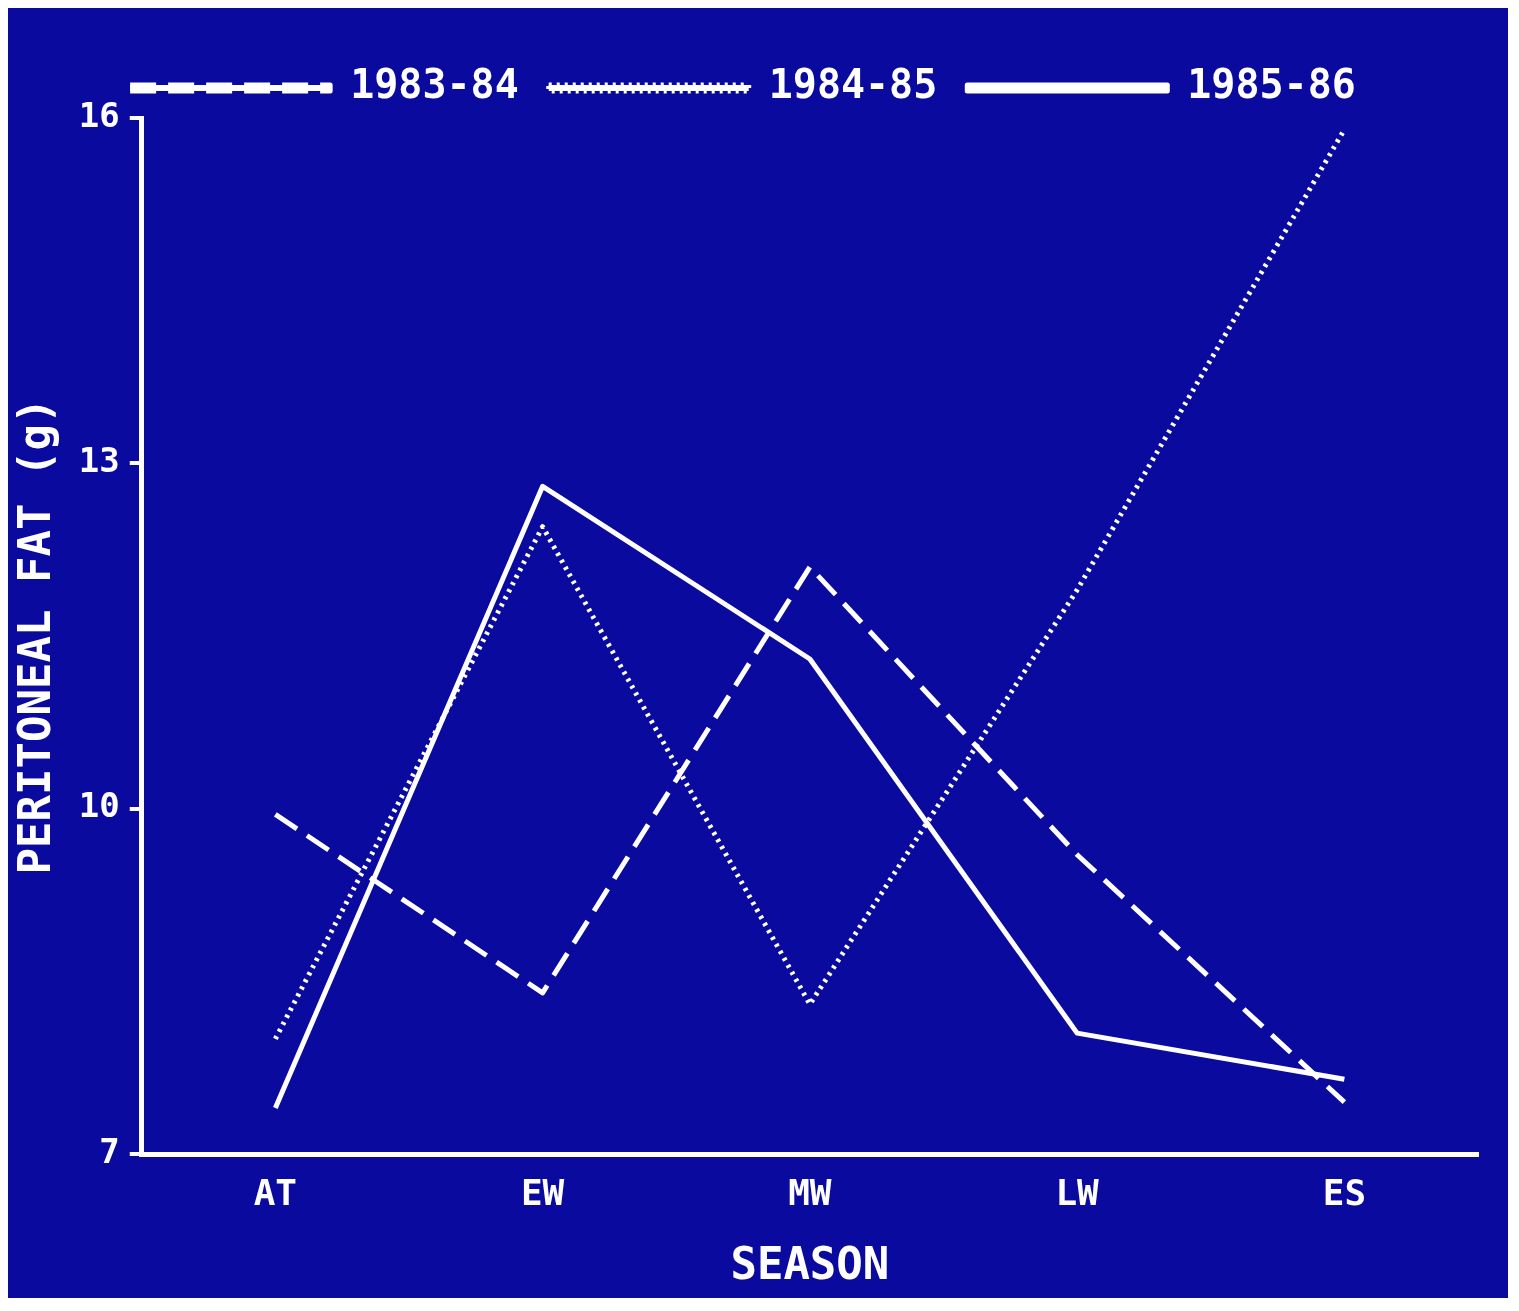  What do you see at coordinates (109, 1150) in the screenshot?
I see `y-tick-label: 7` at bounding box center [109, 1150].